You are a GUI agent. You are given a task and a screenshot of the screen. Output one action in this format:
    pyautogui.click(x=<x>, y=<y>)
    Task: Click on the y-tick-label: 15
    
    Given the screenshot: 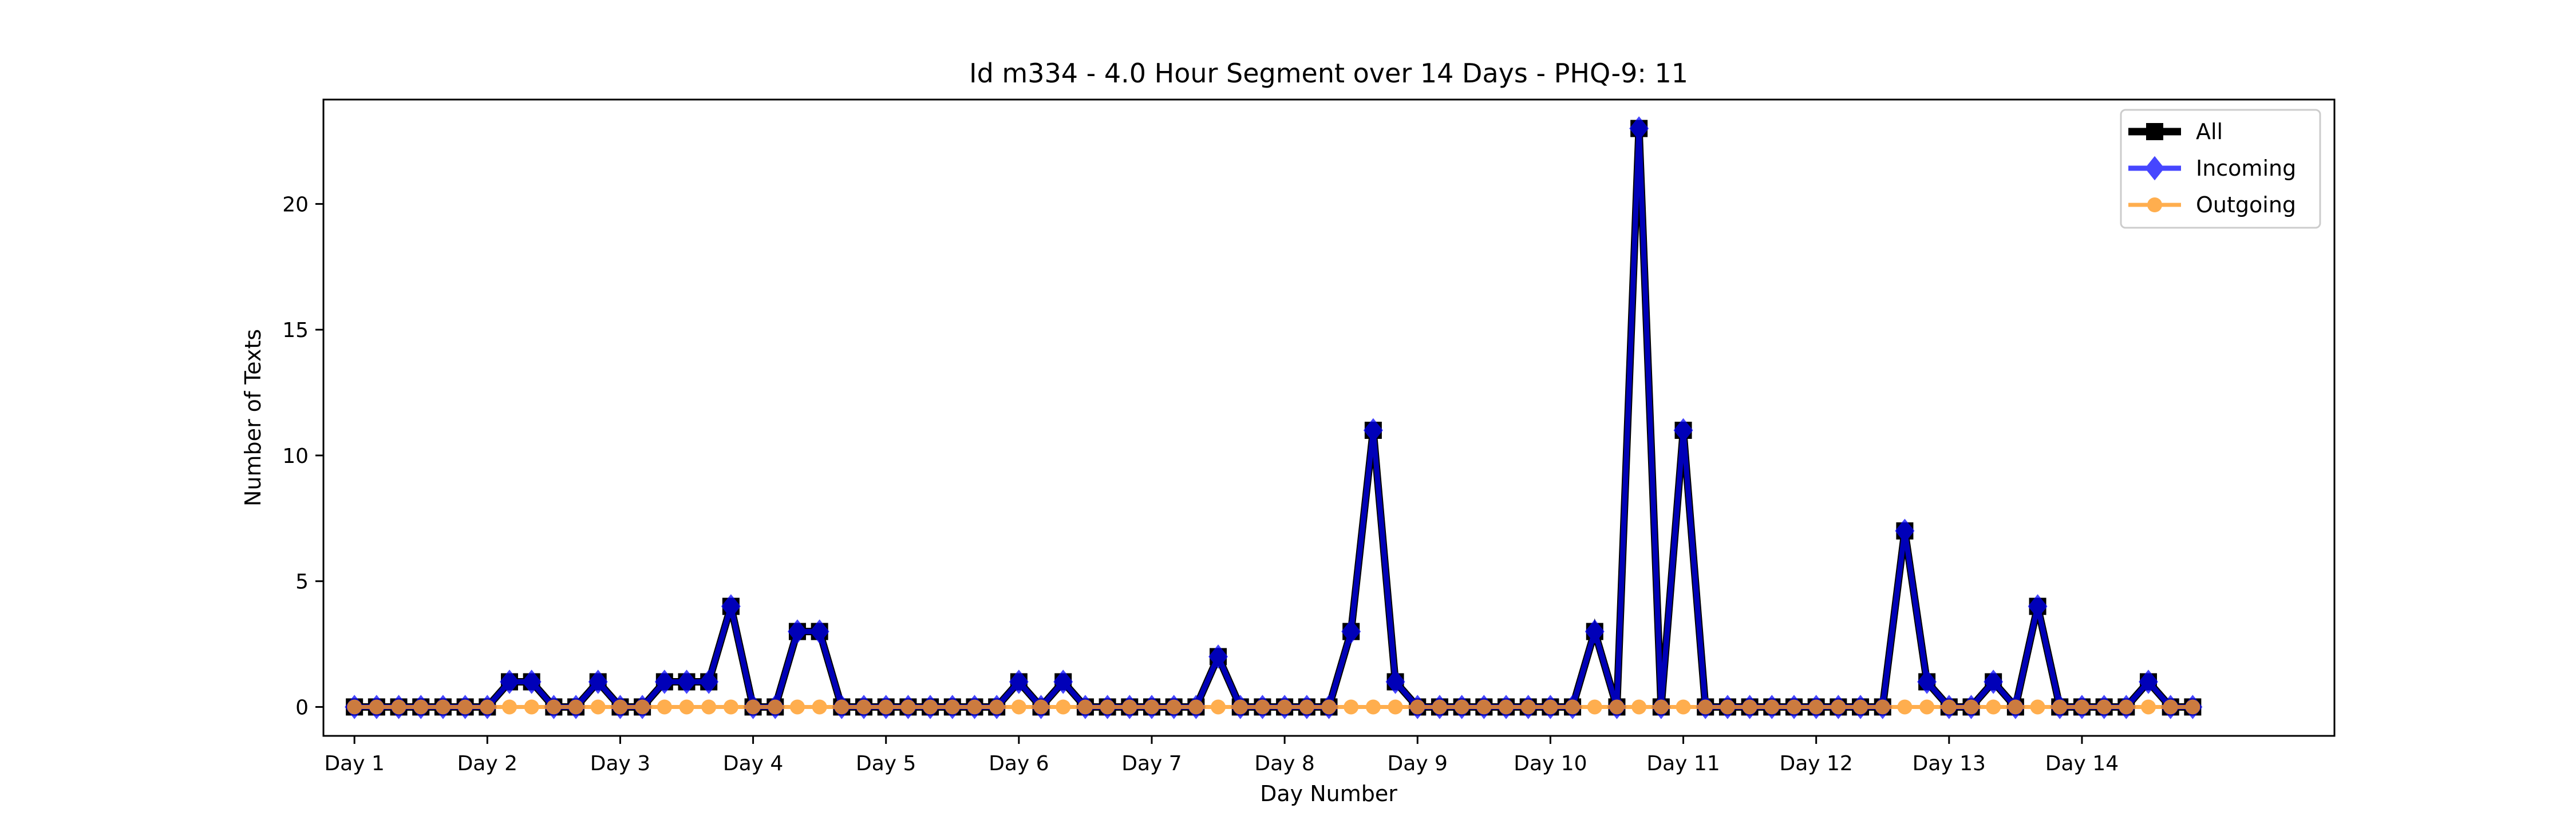 What is the action you would take?
    pyautogui.click(x=295, y=330)
    